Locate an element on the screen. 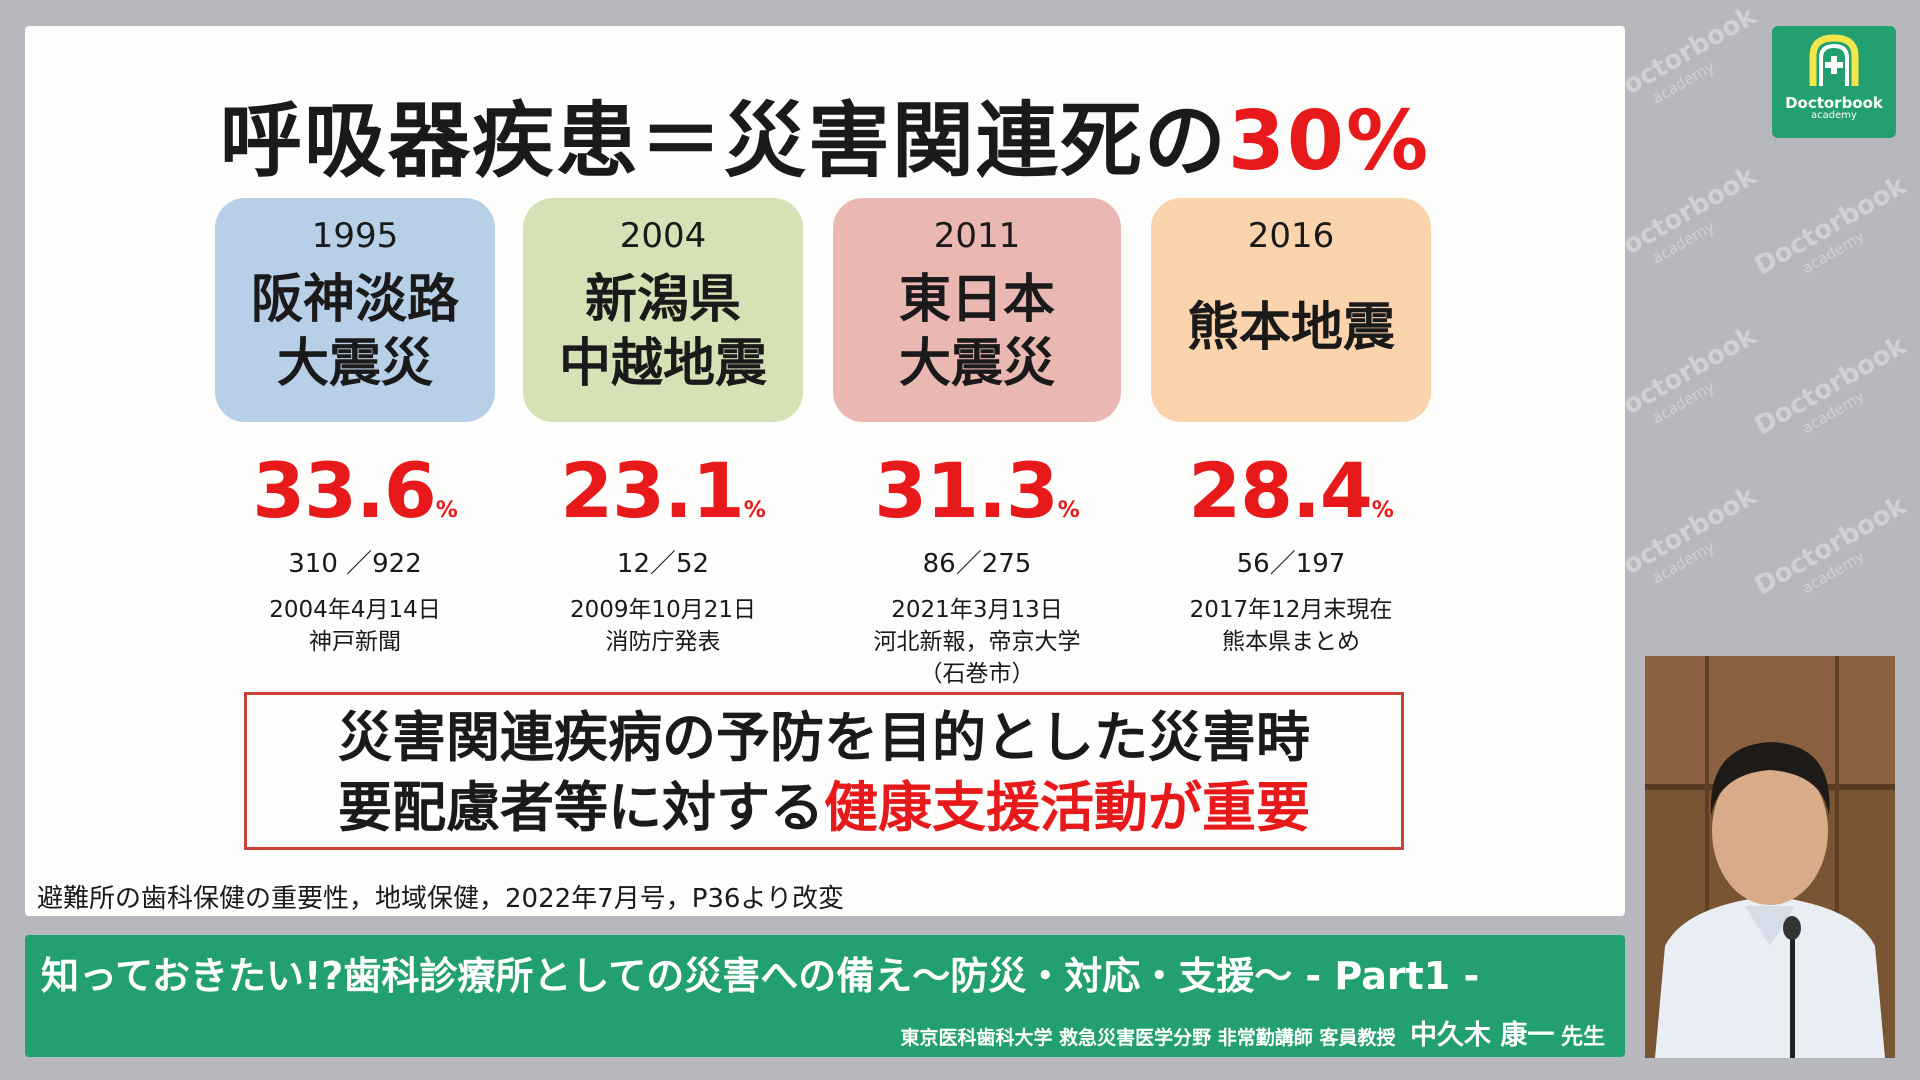  card-name: 熊本地震 is located at coordinates (1290, 328).